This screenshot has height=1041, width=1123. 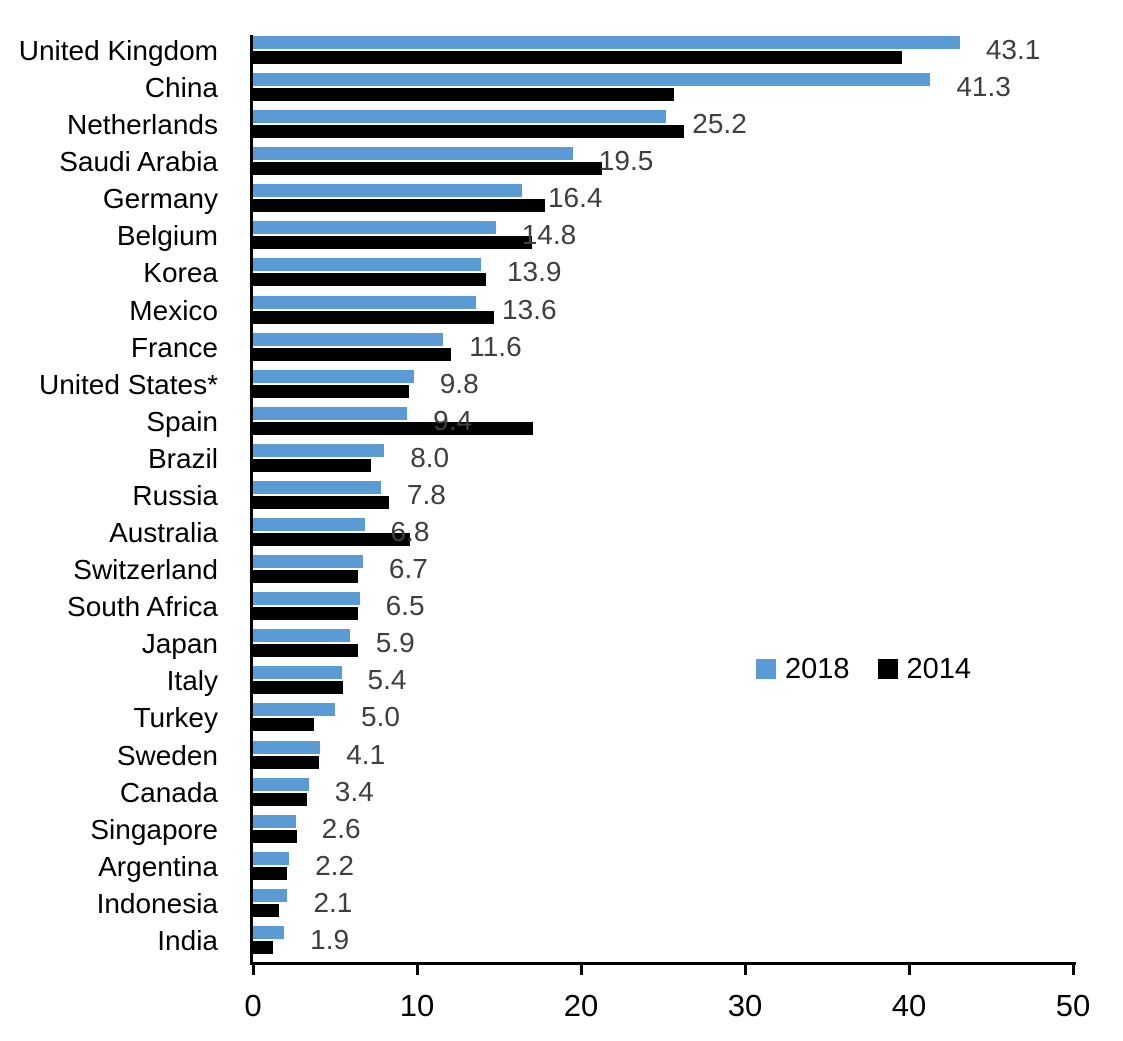 I want to click on value-label: 9.8, so click(x=459, y=383).